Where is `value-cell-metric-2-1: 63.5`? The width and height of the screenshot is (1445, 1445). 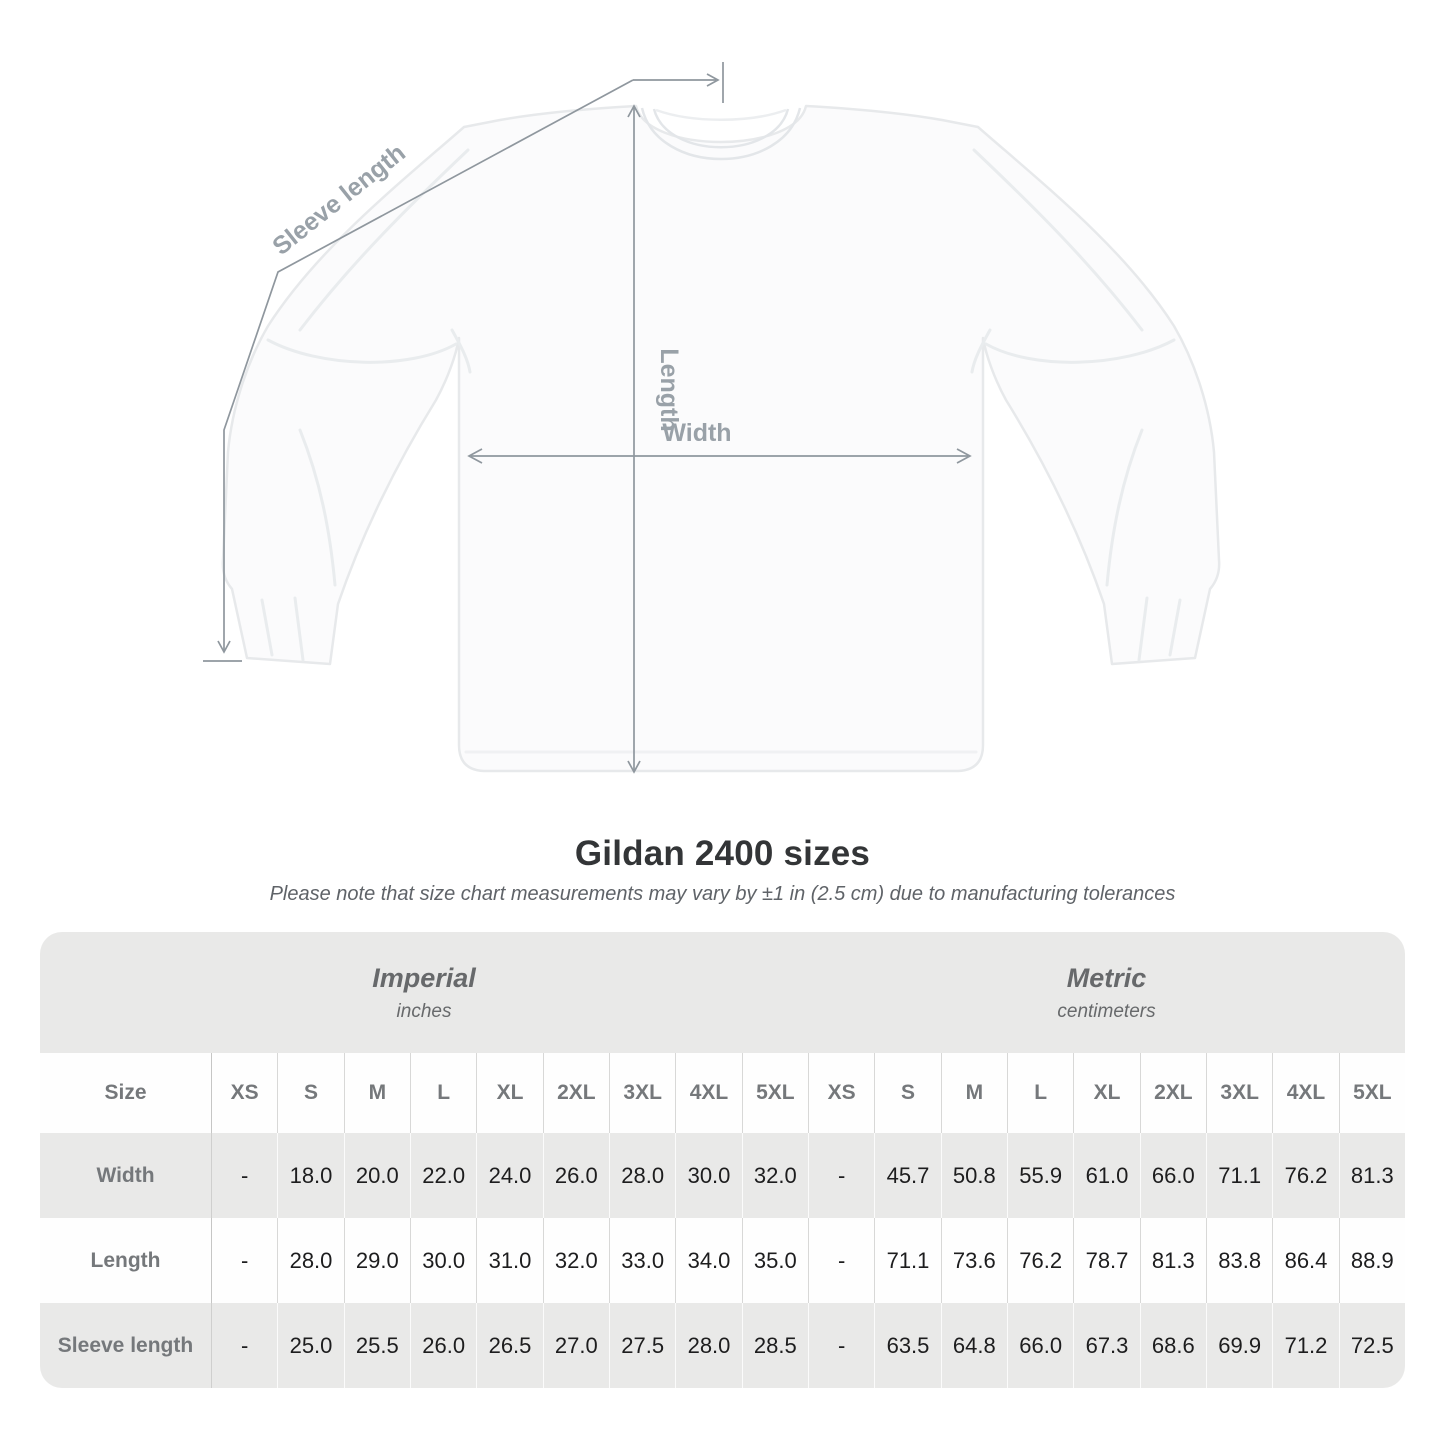
value-cell-metric-2-1: 63.5 is located at coordinates (907, 1345).